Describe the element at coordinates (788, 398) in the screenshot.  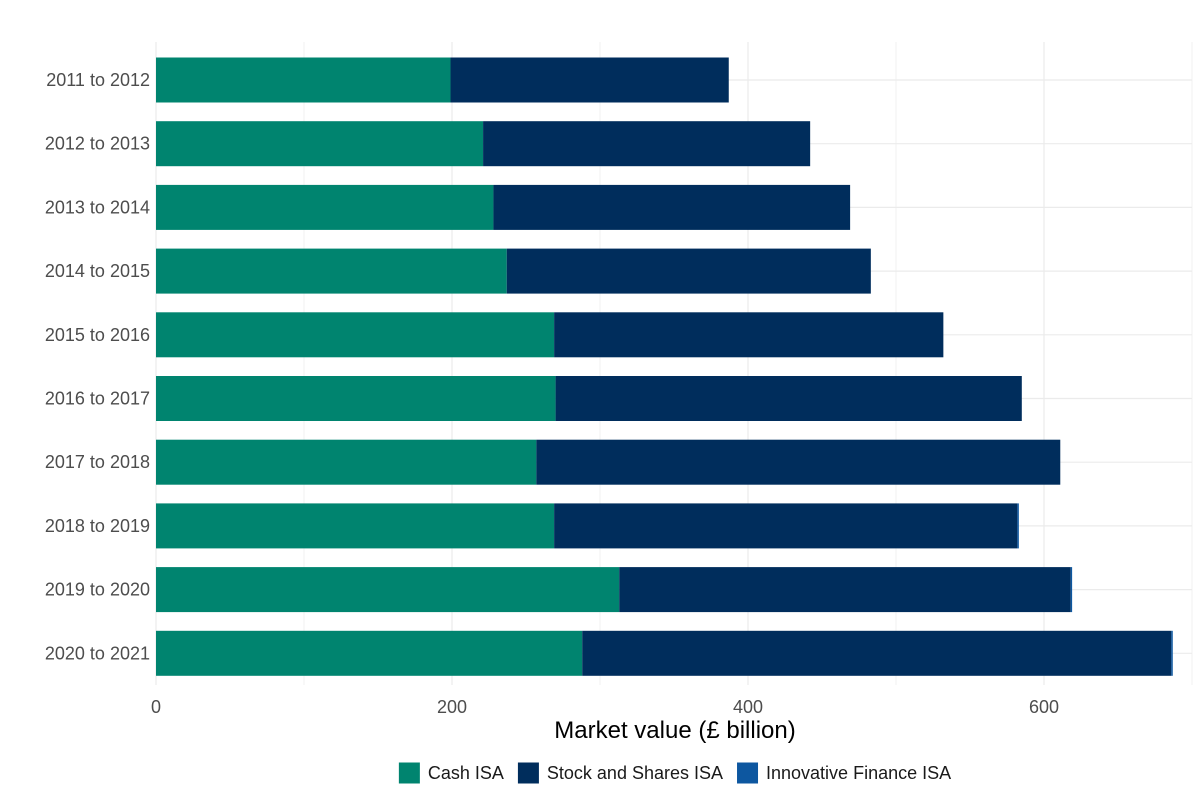
I see `bar-stock-and-shares-isa-2016-to-2017` at that location.